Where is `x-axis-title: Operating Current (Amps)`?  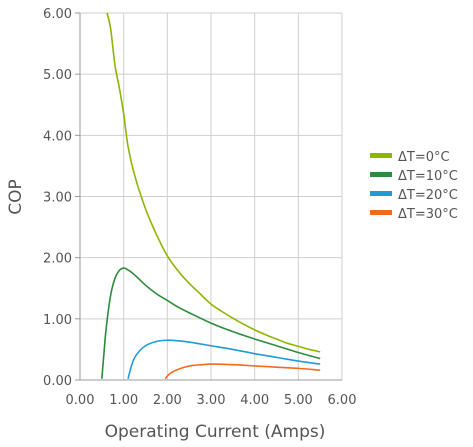 x-axis-title: Operating Current (Amps) is located at coordinates (215, 432).